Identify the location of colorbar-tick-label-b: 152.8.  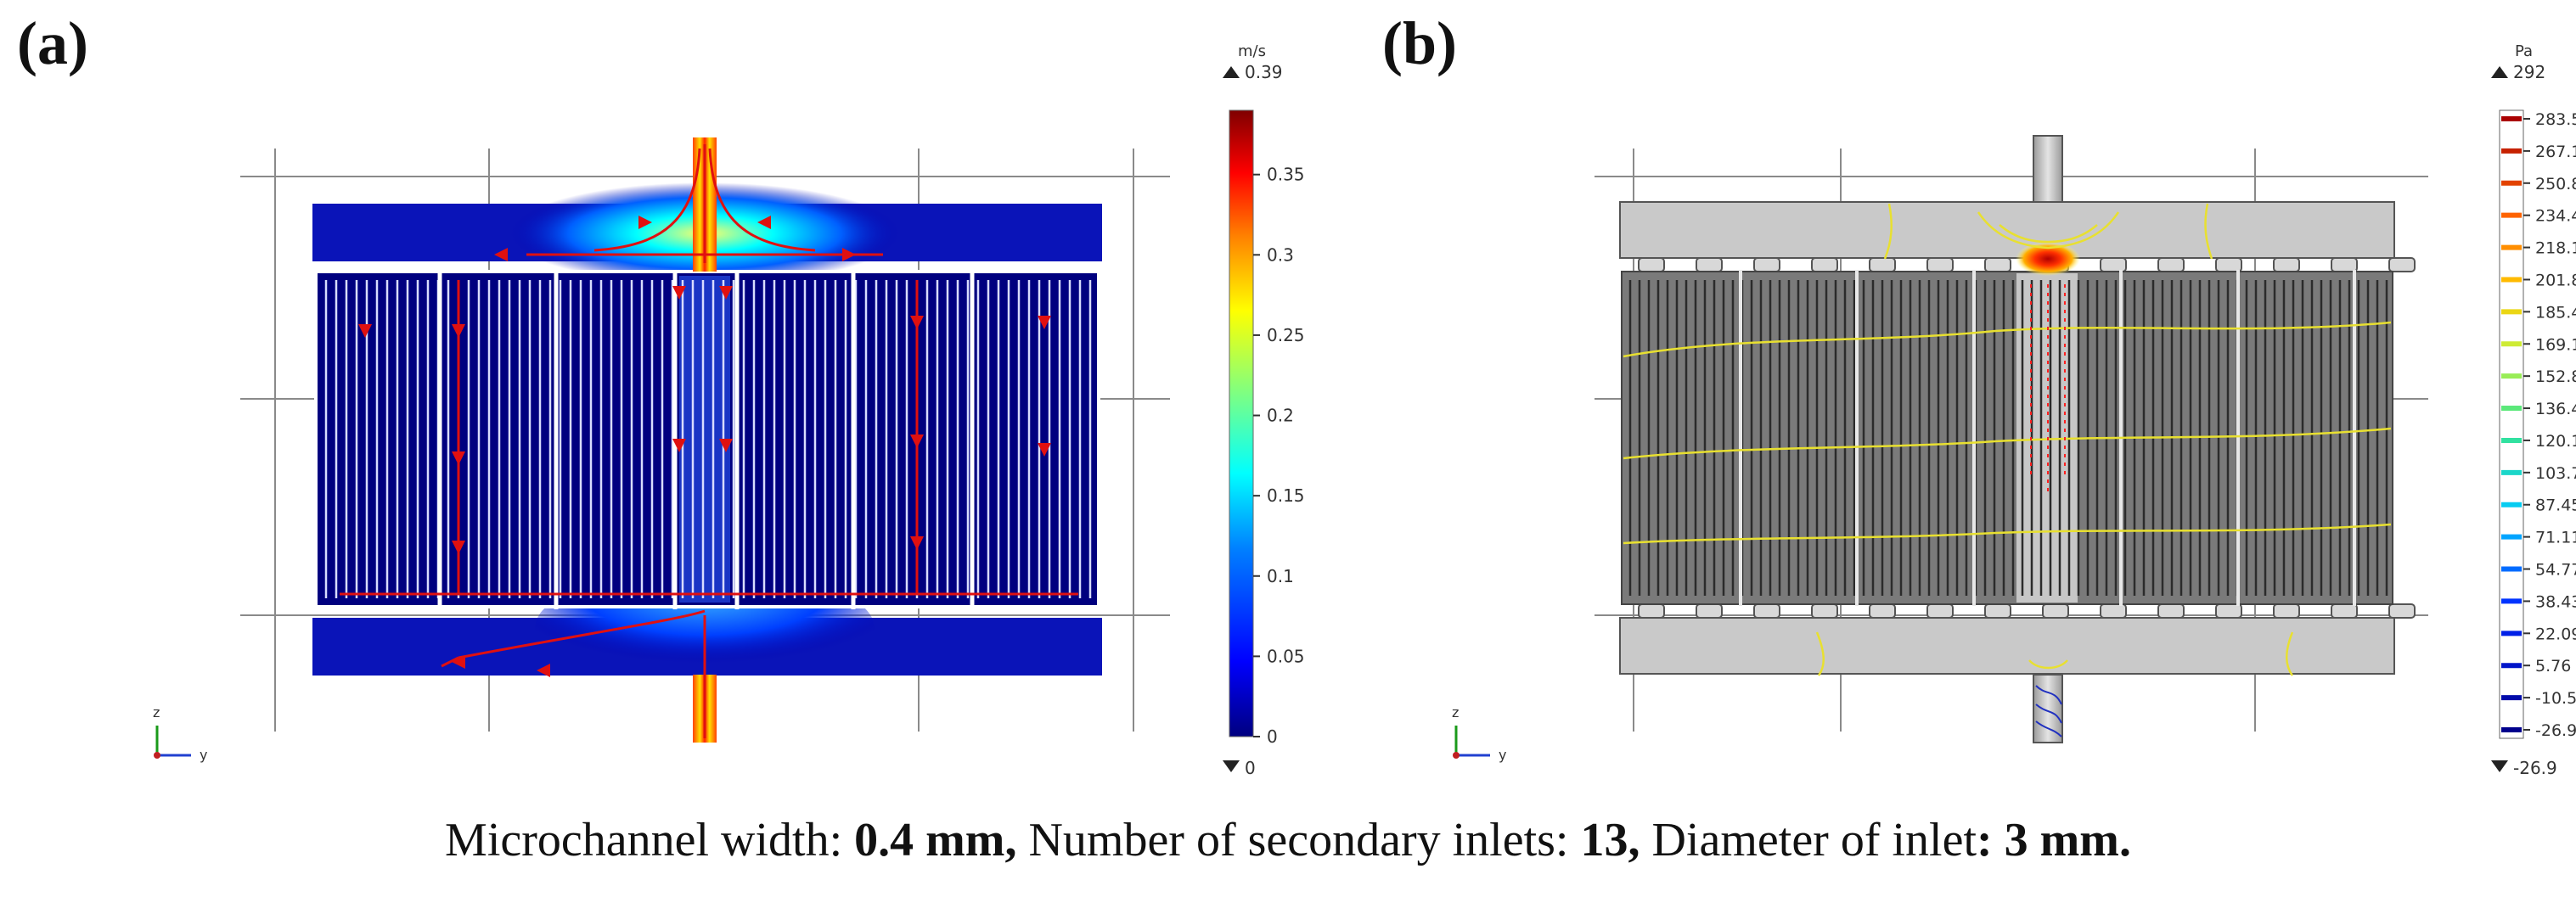
(2555, 376).